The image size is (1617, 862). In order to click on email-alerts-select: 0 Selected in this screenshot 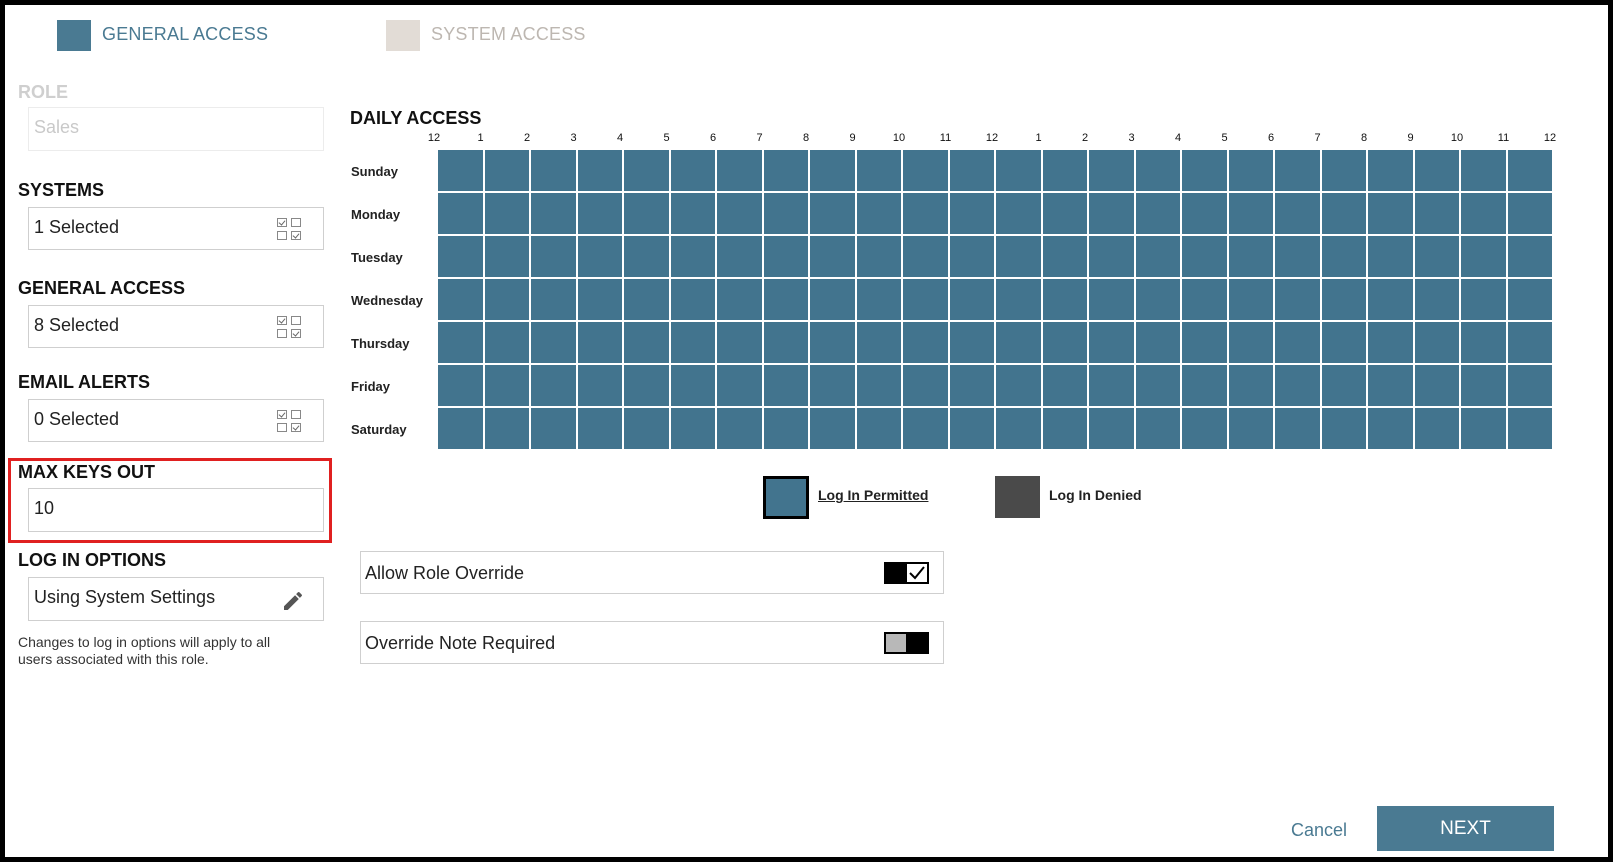, I will do `click(176, 420)`.